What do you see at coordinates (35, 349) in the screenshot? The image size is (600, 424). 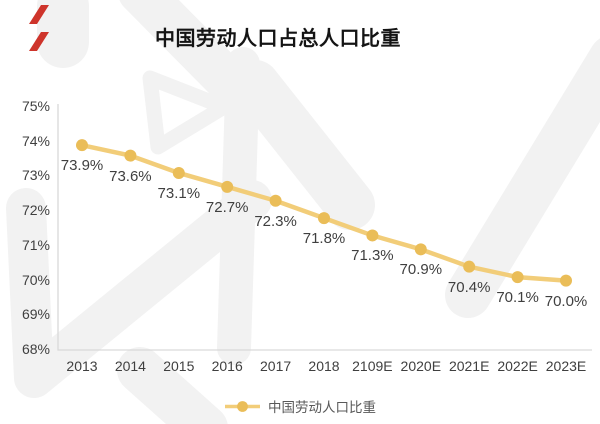 I see `y-tick-label: 68%` at bounding box center [35, 349].